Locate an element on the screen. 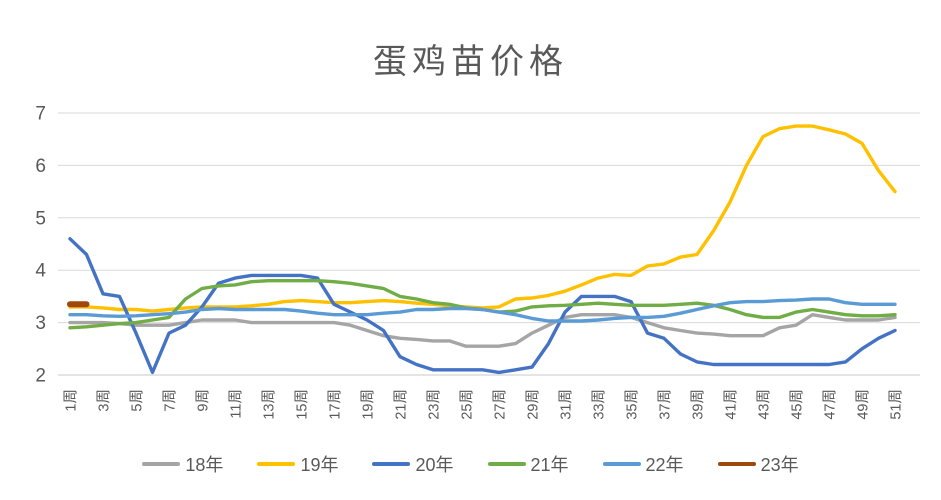  legend-item-18年: 18年 is located at coordinates (182, 464).